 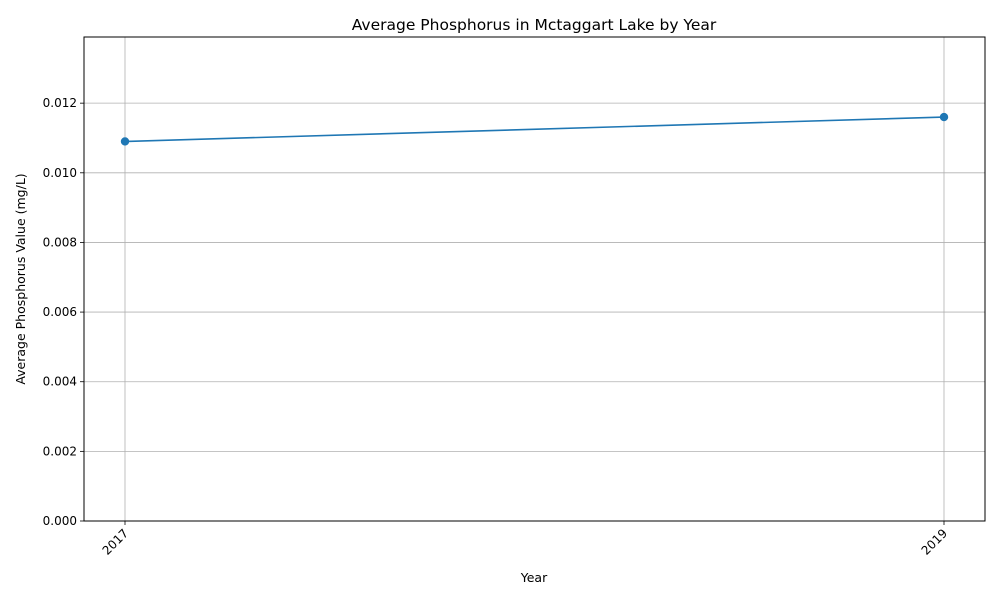 I want to click on y-tick-label: 0.010, so click(x=60, y=173).